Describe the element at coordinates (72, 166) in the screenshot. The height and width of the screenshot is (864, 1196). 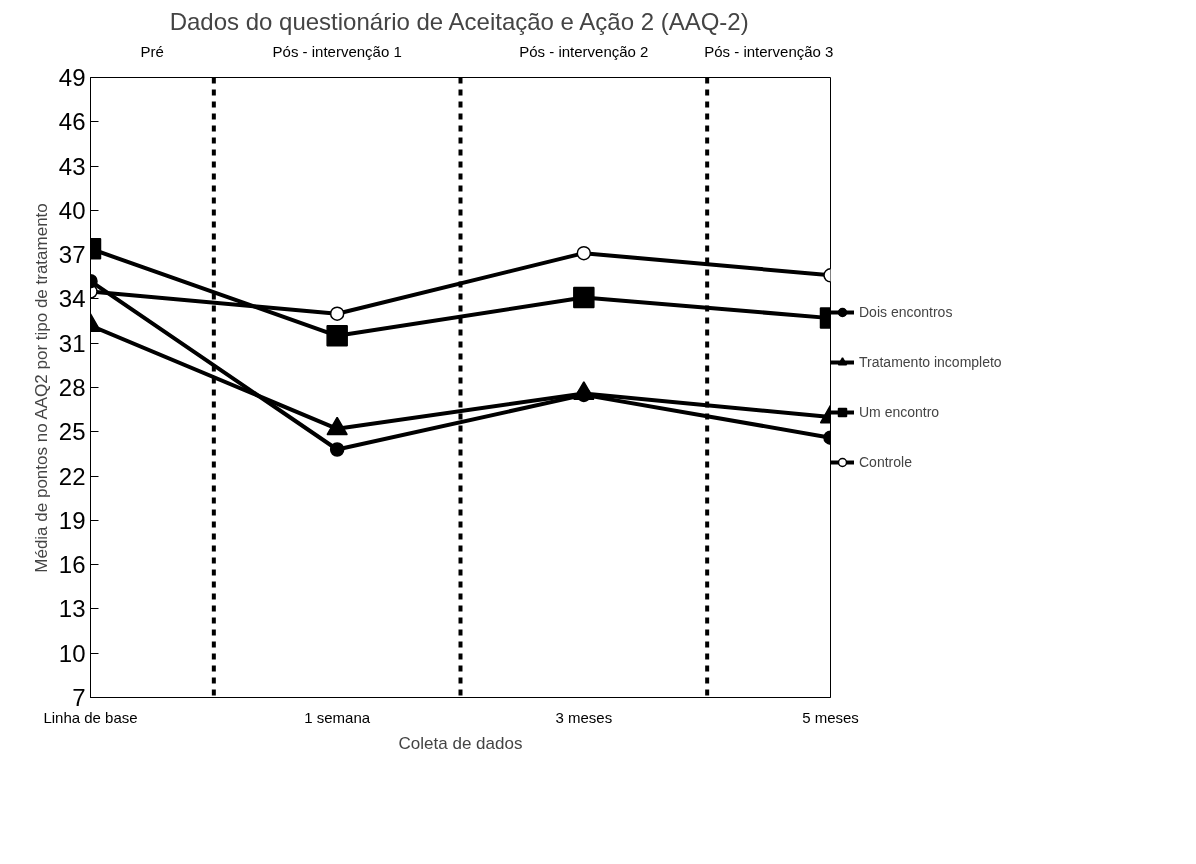
I see `y-tick-label: 43` at that location.